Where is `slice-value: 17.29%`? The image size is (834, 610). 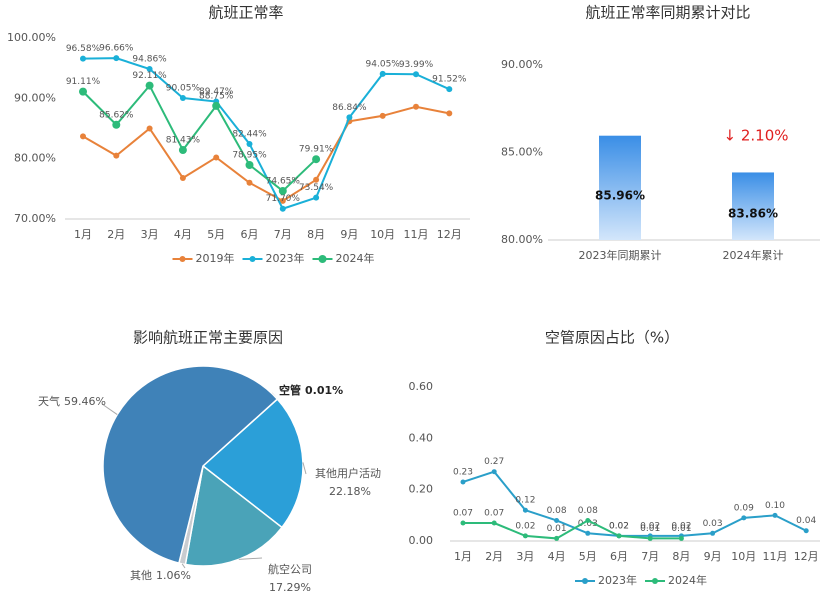
slice-value: 17.29% is located at coordinates (290, 587).